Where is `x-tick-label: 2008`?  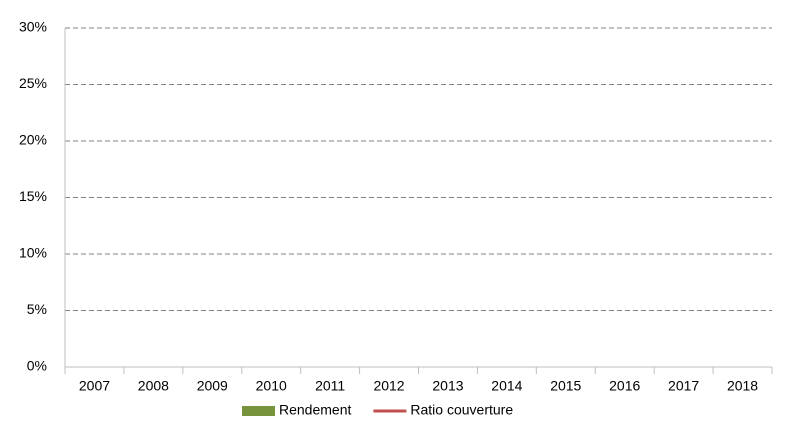 x-tick-label: 2008 is located at coordinates (153, 386).